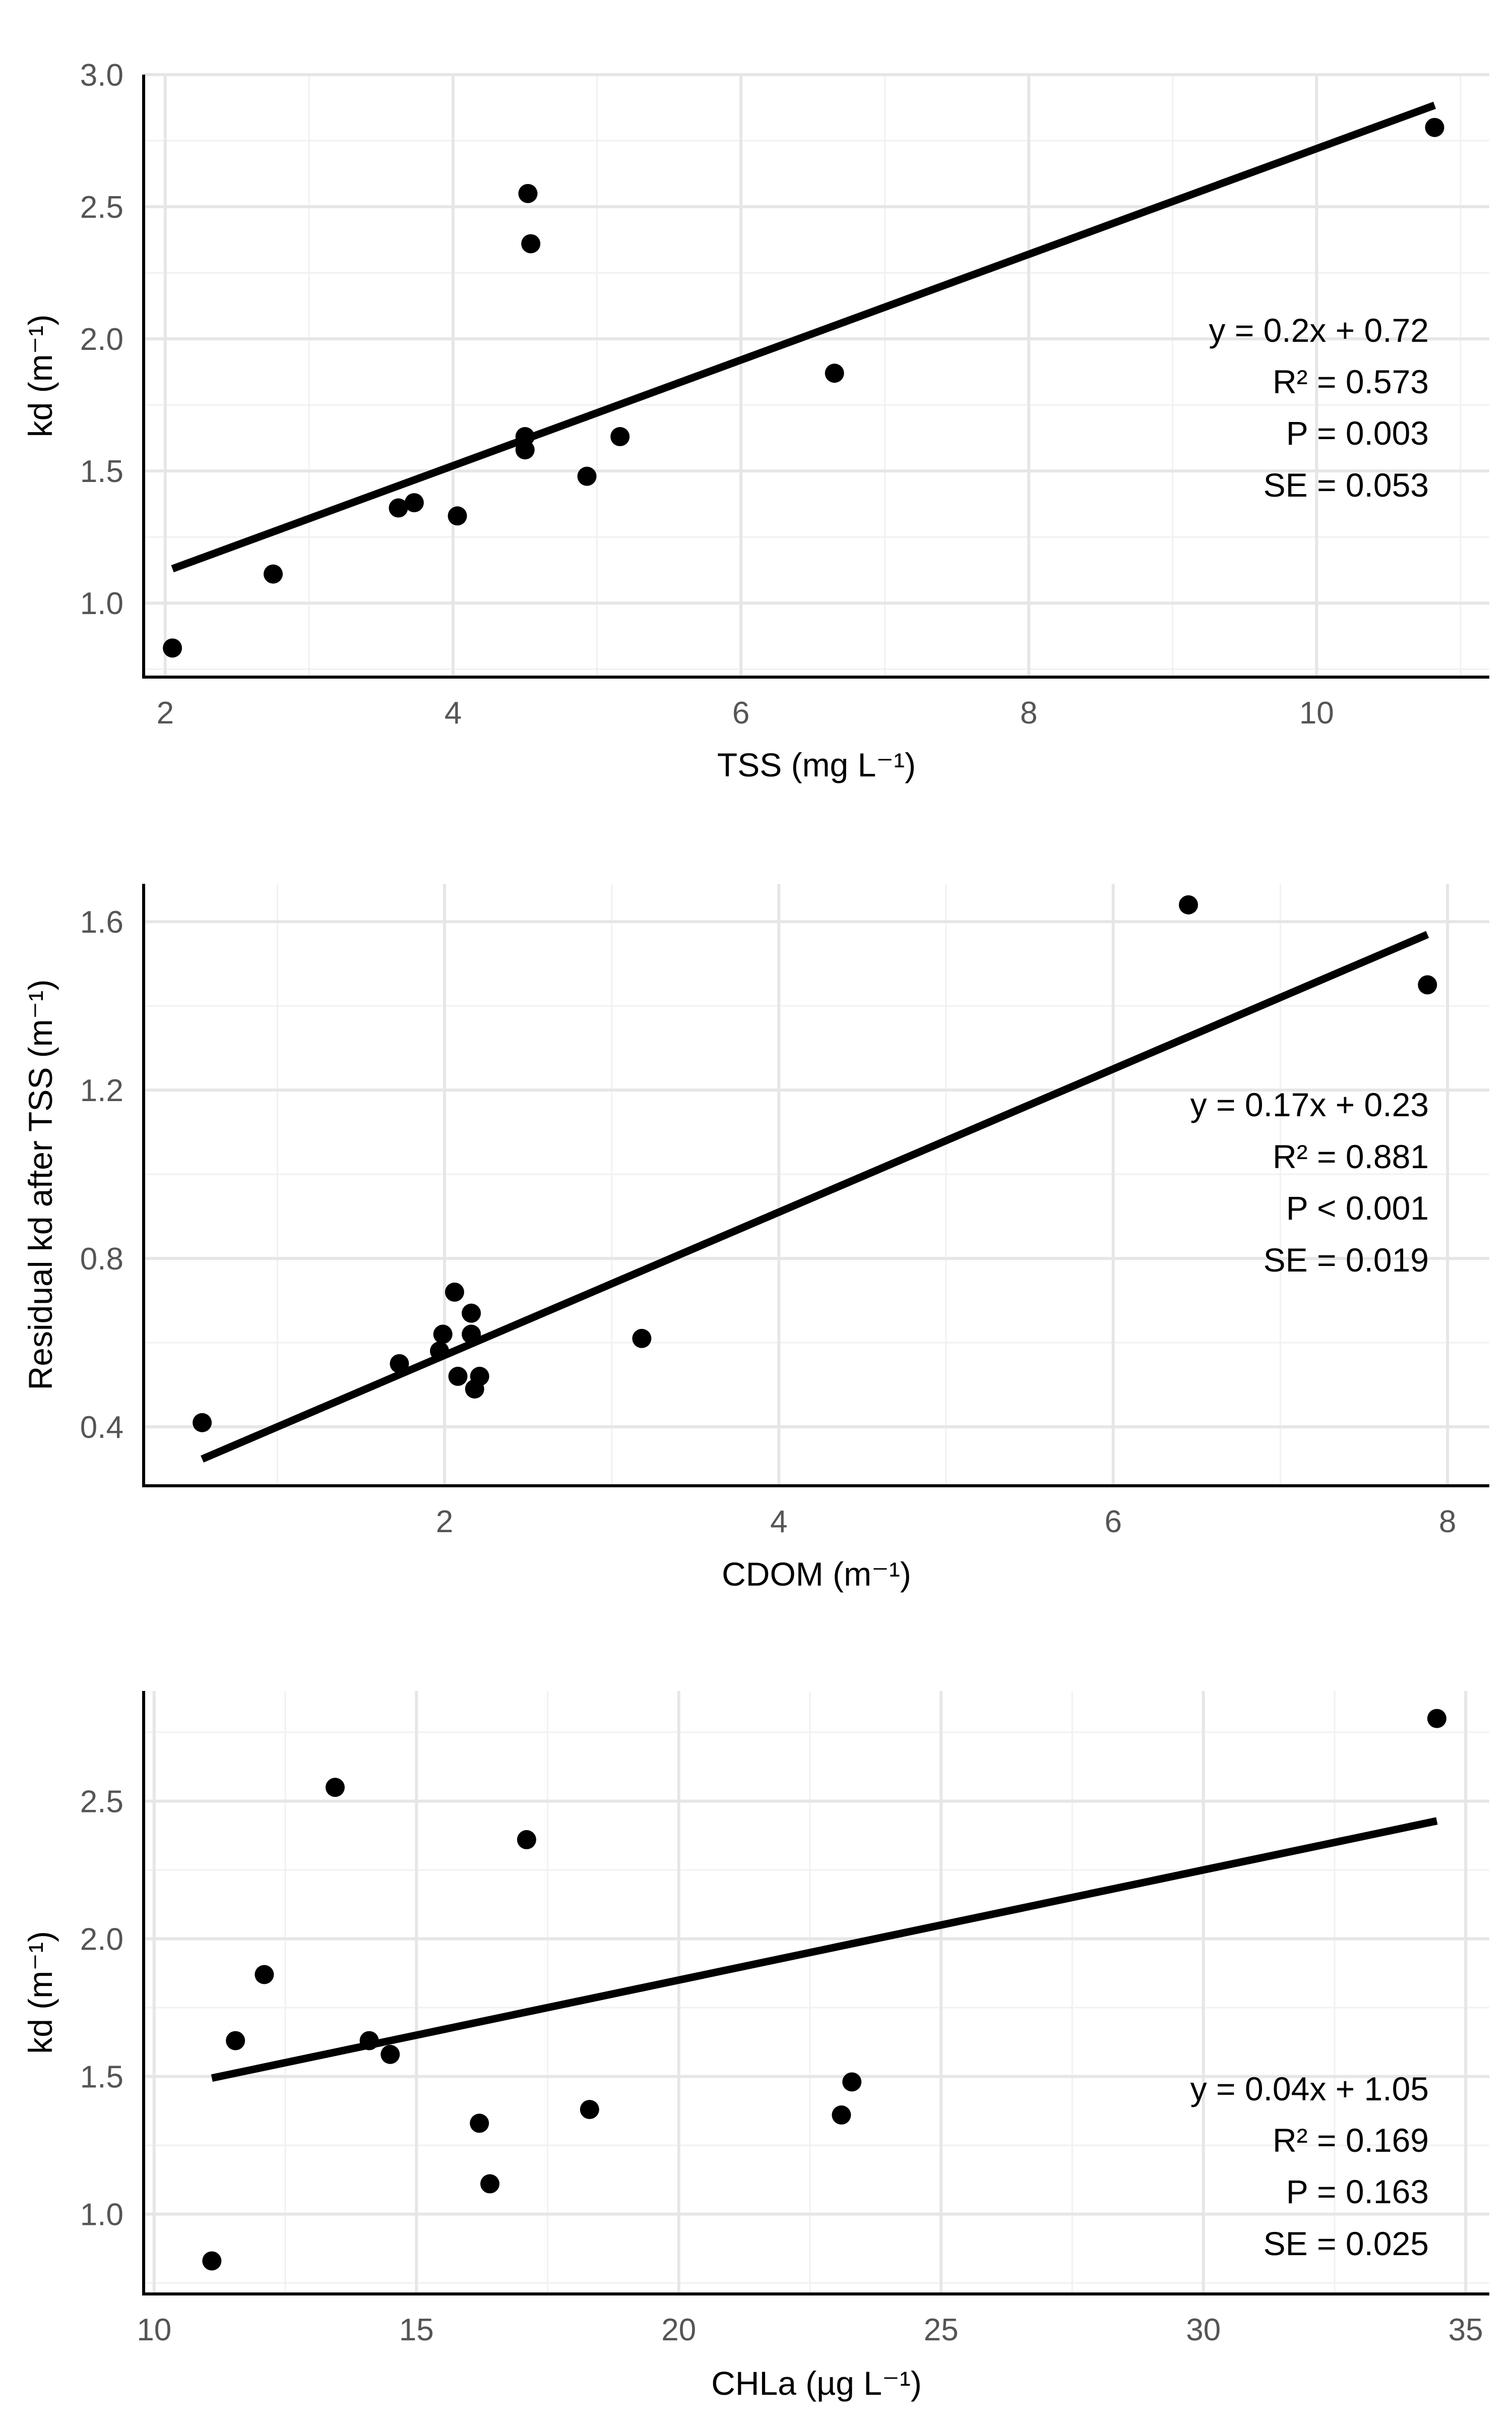  What do you see at coordinates (101, 922) in the screenshot?
I see `y-tick-label: 1.6` at bounding box center [101, 922].